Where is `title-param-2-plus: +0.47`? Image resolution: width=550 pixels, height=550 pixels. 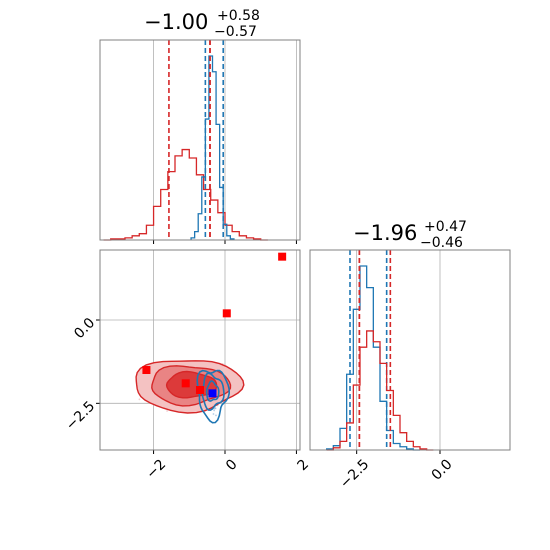
title-param-2-plus: +0.47 is located at coordinates (445, 227).